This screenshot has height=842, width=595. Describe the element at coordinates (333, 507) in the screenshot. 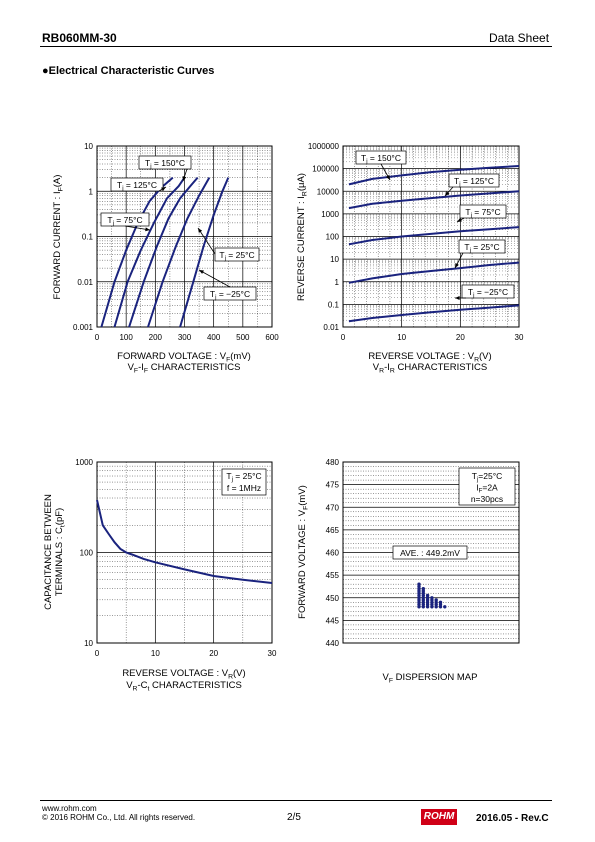

I see `y-tick-label: 470` at that location.